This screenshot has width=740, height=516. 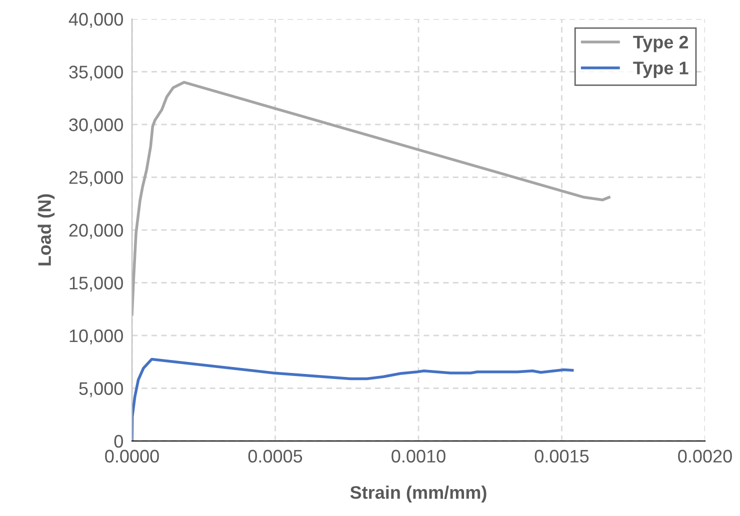 What do you see at coordinates (660, 70) in the screenshot?
I see `legend-label: Type 1` at bounding box center [660, 70].